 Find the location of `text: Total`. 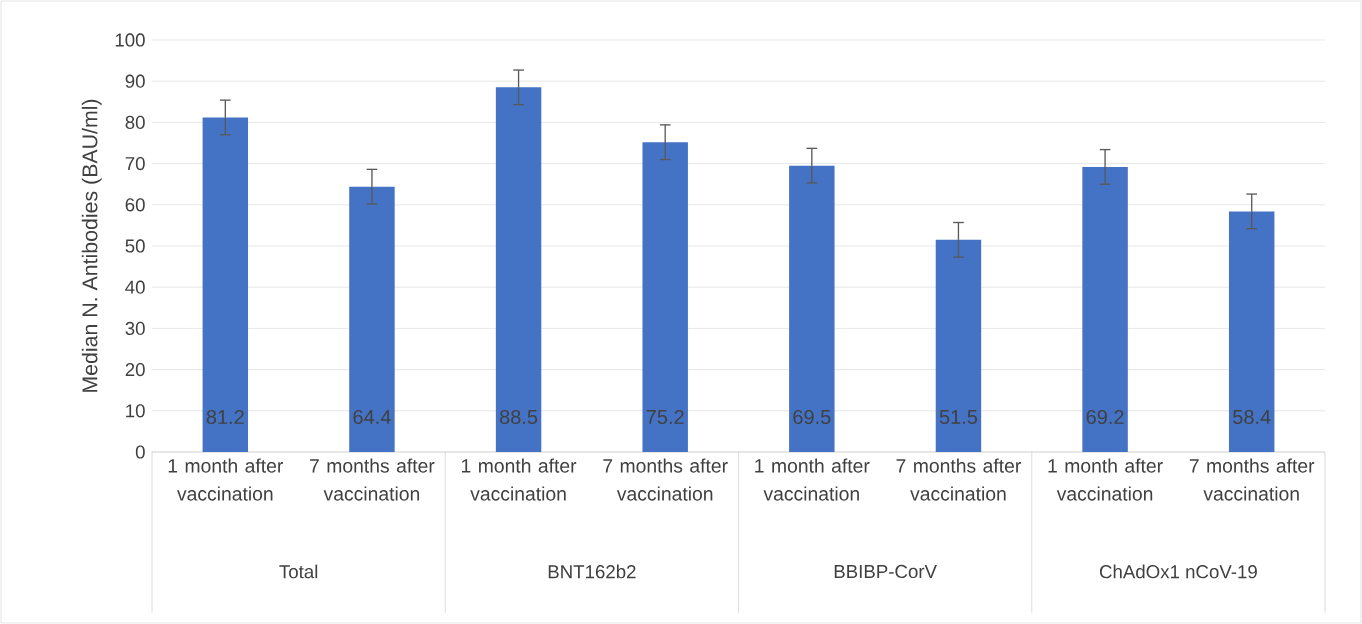

text: Total is located at coordinates (298, 571).